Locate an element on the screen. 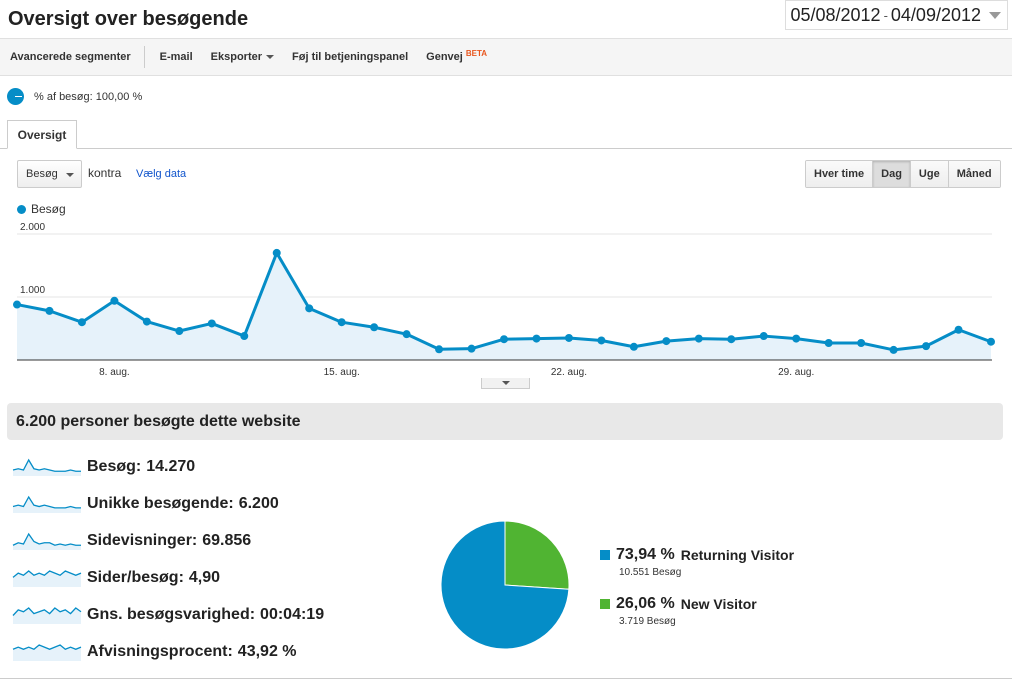 The width and height of the screenshot is (1012, 683). email-button: E-mail is located at coordinates (176, 57).